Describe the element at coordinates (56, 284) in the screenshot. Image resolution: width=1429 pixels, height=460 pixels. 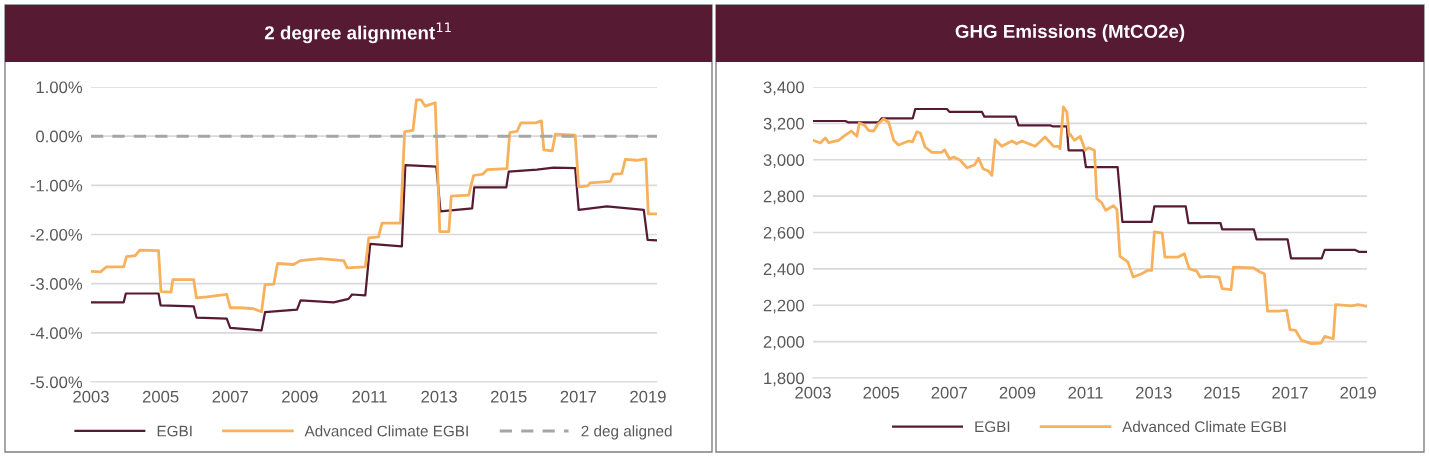
I see `y-tick-label: -3.00%` at that location.